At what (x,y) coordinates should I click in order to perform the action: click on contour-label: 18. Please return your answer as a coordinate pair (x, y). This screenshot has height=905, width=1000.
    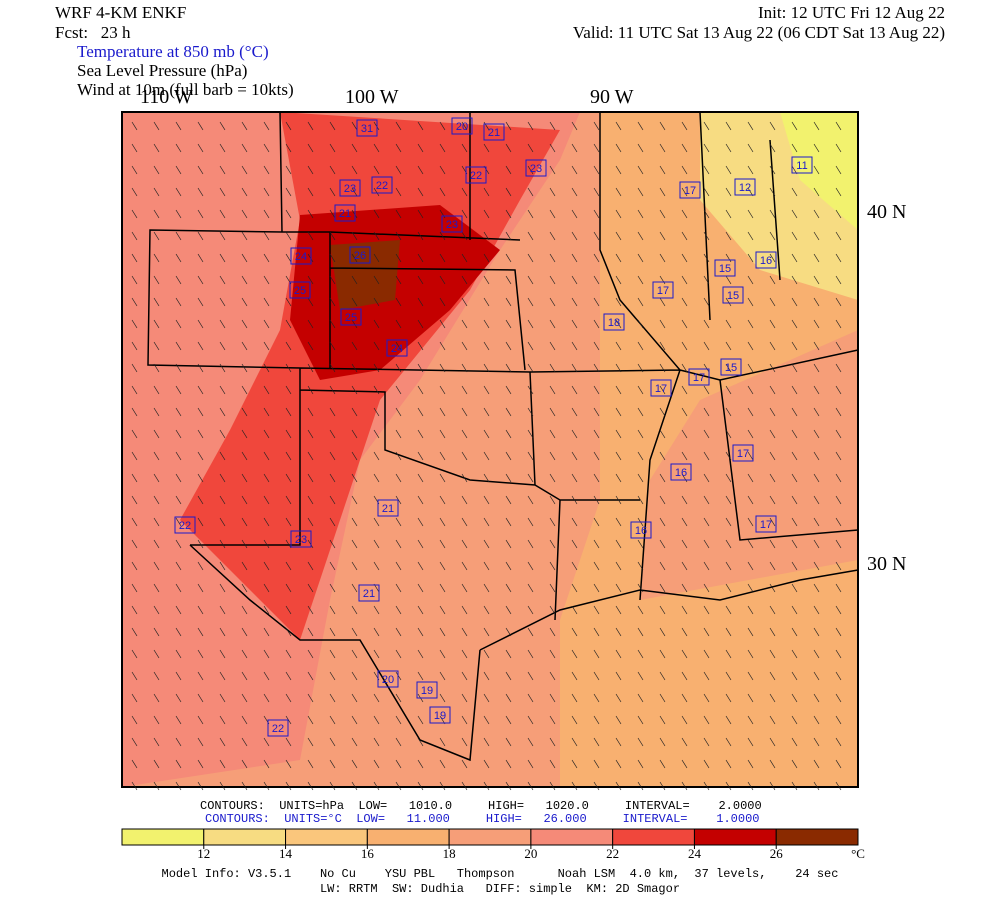
    Looking at the image, I should click on (614, 323).